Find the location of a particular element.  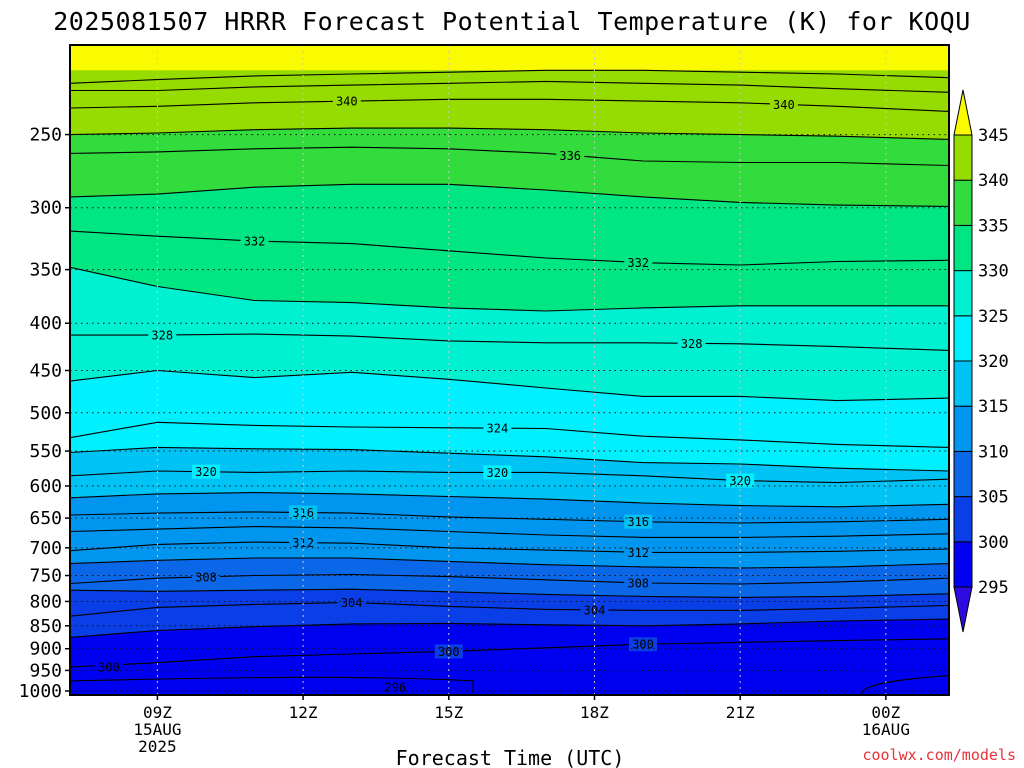

colorbar-label: 305 is located at coordinates (993, 498).